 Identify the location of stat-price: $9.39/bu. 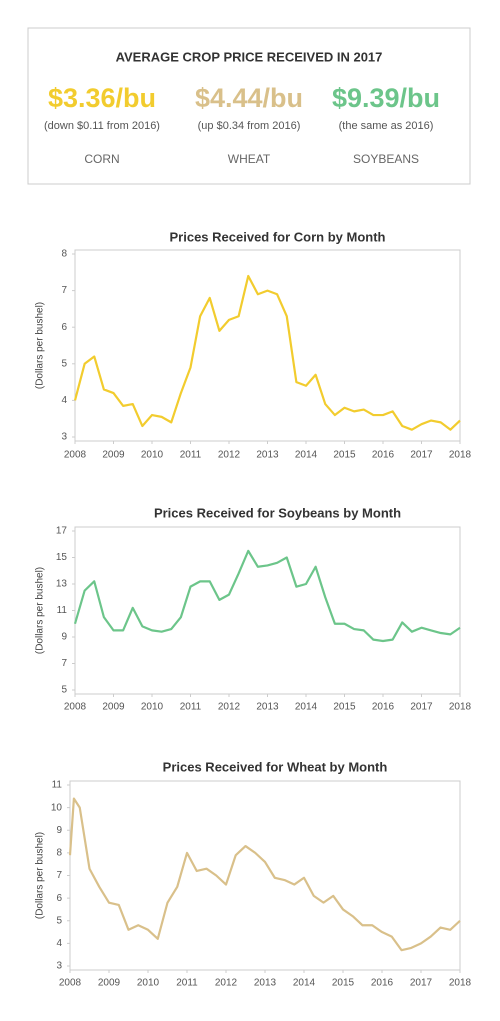
(386, 98).